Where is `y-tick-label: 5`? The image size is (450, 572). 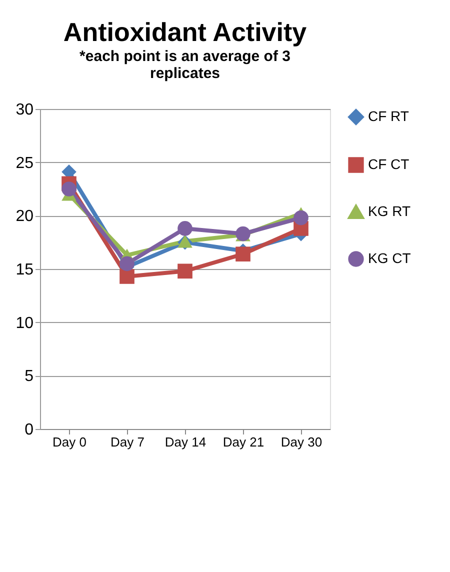
y-tick-label: 5 is located at coordinates (29, 377).